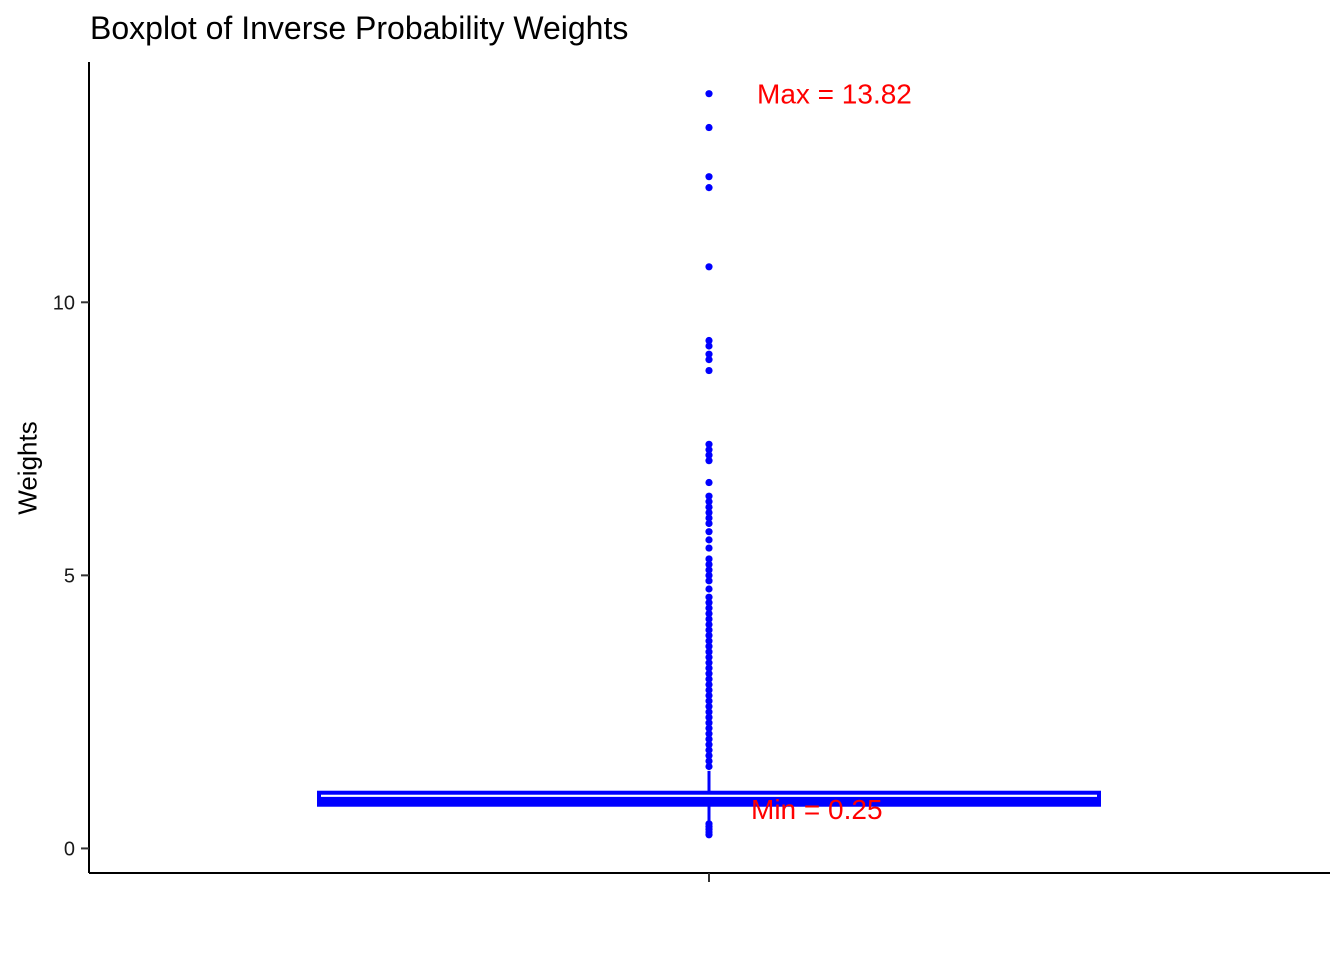  What do you see at coordinates (69, 576) in the screenshot?
I see `y-tick-label-5: 5` at bounding box center [69, 576].